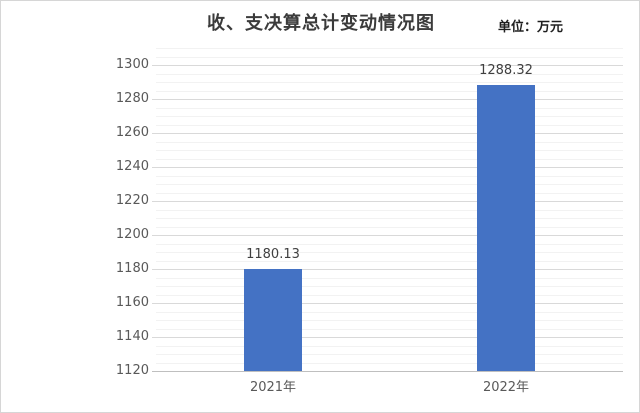 The height and width of the screenshot is (413, 640). Describe the element at coordinates (132, 370) in the screenshot. I see `y-axis-tick-label: 1120` at that location.